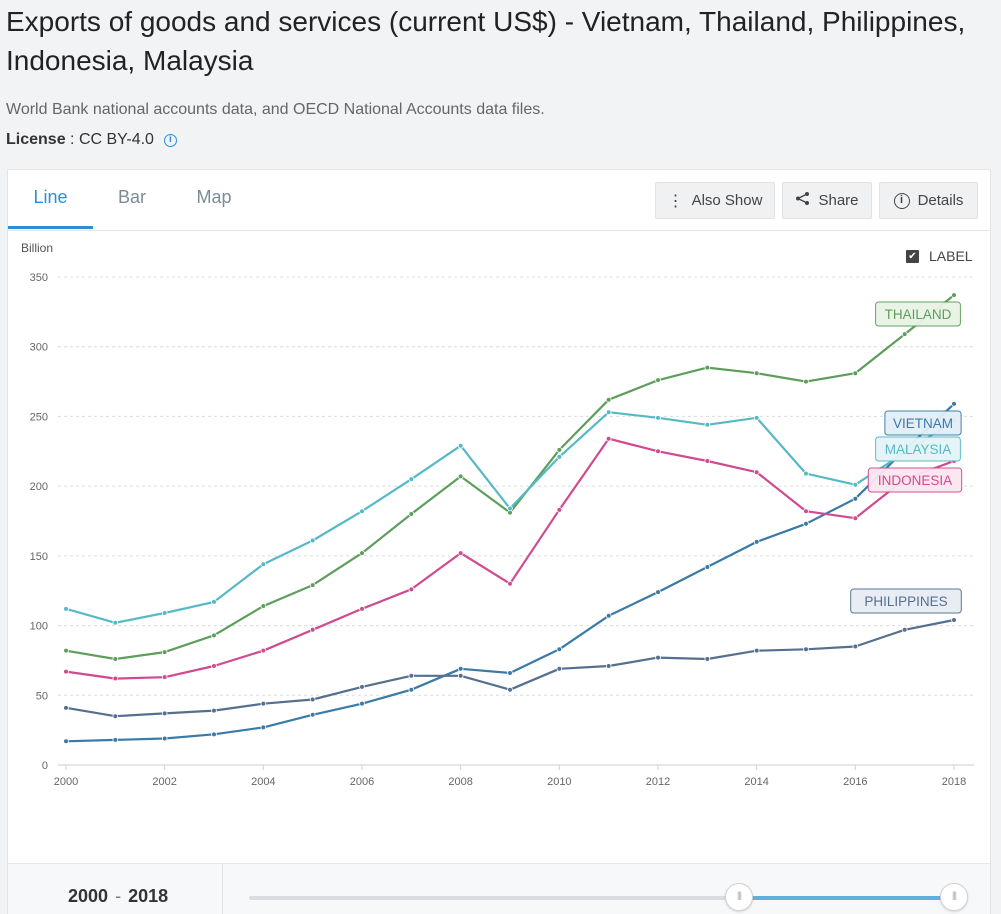 The image size is (1001, 914). Describe the element at coordinates (164, 782) in the screenshot. I see `x-tick-label: 2002` at that location.